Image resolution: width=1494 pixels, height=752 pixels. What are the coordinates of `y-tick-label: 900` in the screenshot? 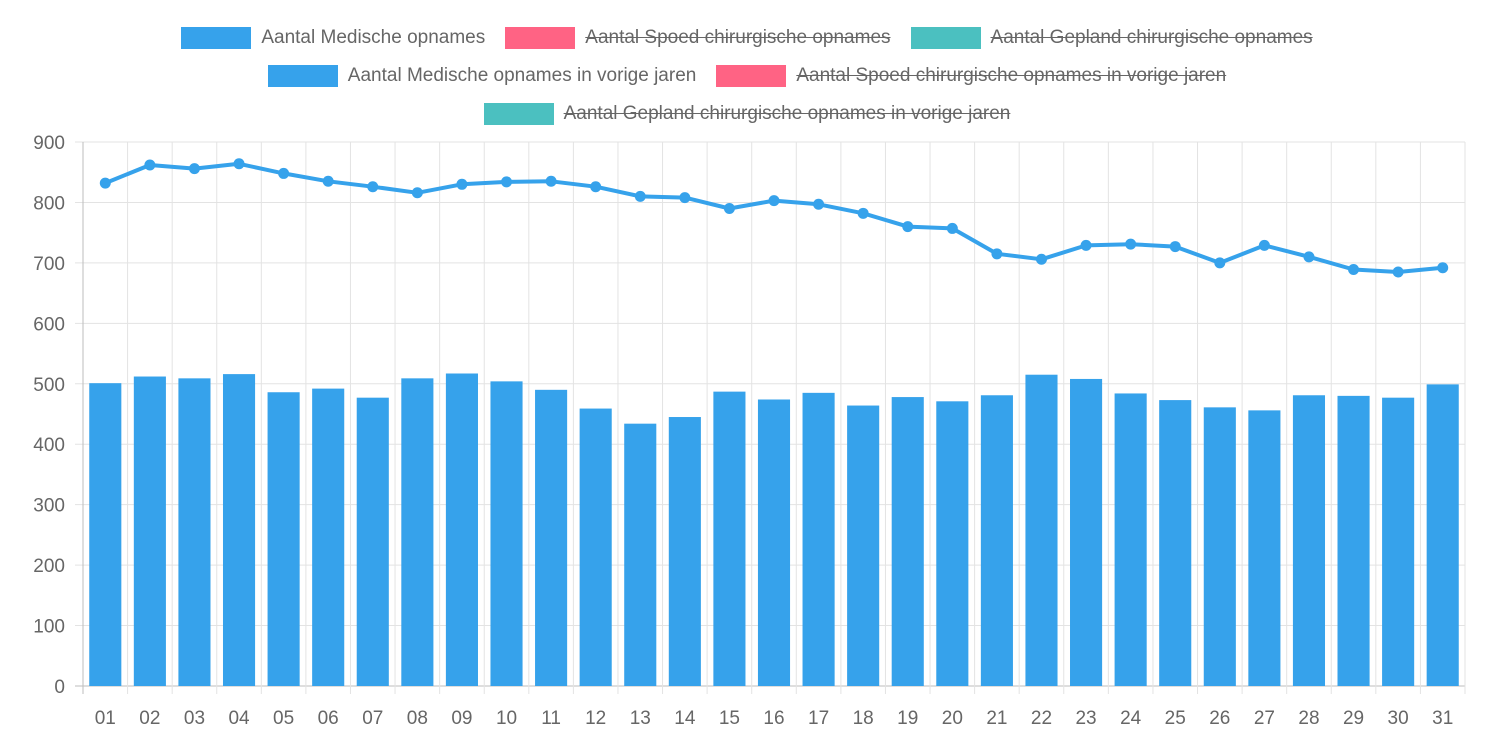 It's located at (49, 143).